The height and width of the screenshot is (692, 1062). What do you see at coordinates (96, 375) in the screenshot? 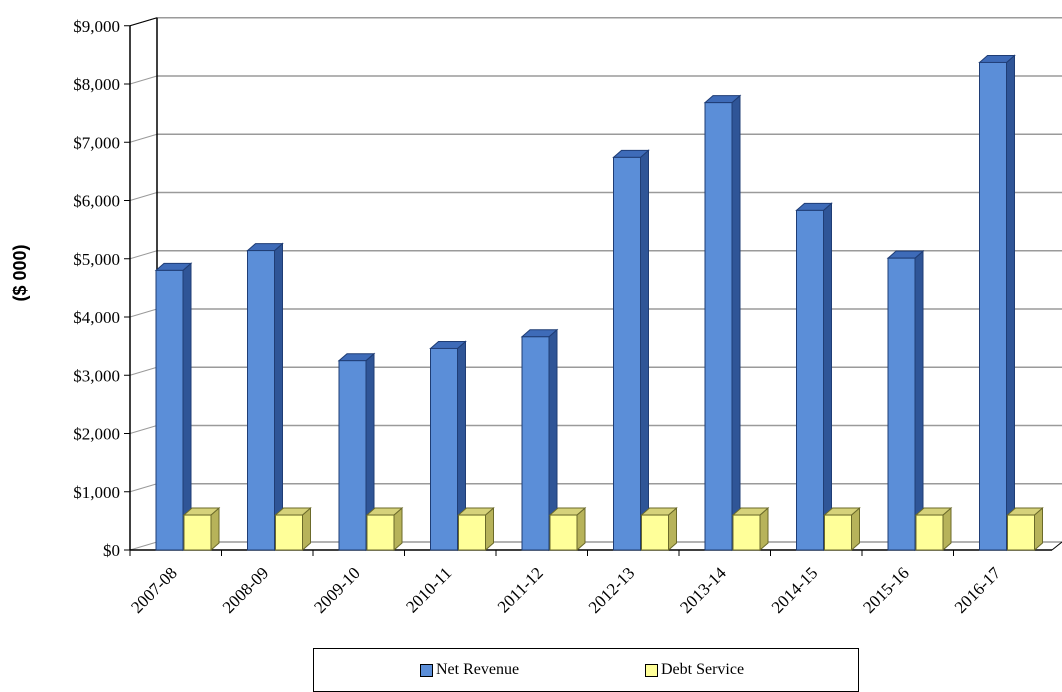
I see `y-tick-label: $3,000` at bounding box center [96, 375].